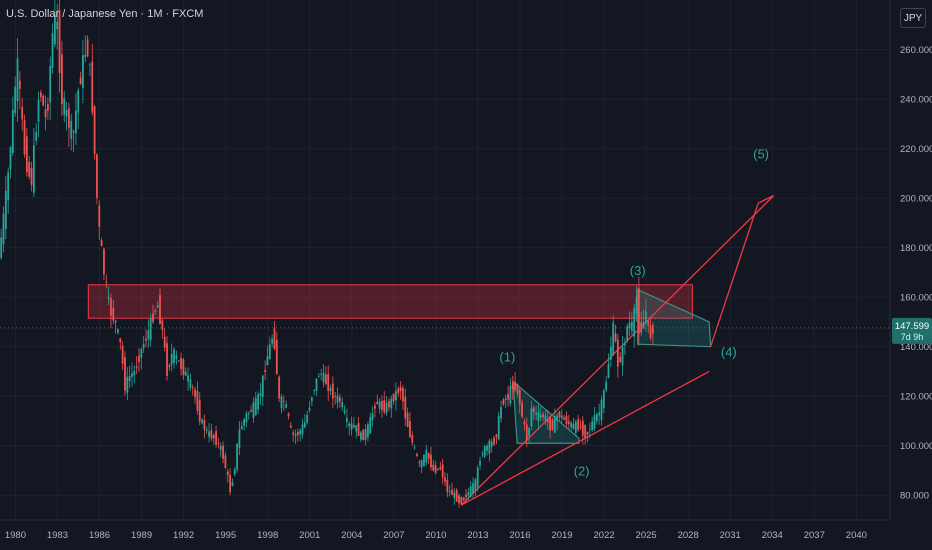  Describe the element at coordinates (435, 535) in the screenshot. I see `x-tick-label: 2010` at that location.